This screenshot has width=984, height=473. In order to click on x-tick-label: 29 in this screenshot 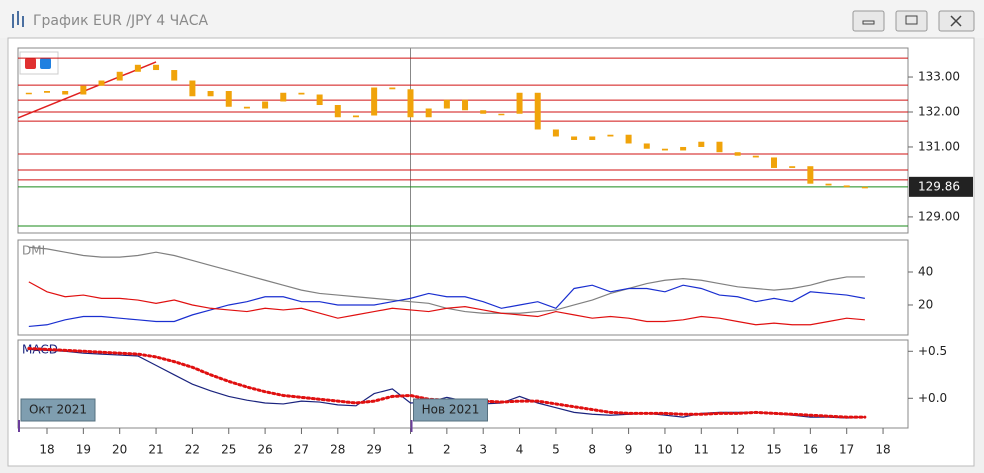, I will do `click(374, 450)`.